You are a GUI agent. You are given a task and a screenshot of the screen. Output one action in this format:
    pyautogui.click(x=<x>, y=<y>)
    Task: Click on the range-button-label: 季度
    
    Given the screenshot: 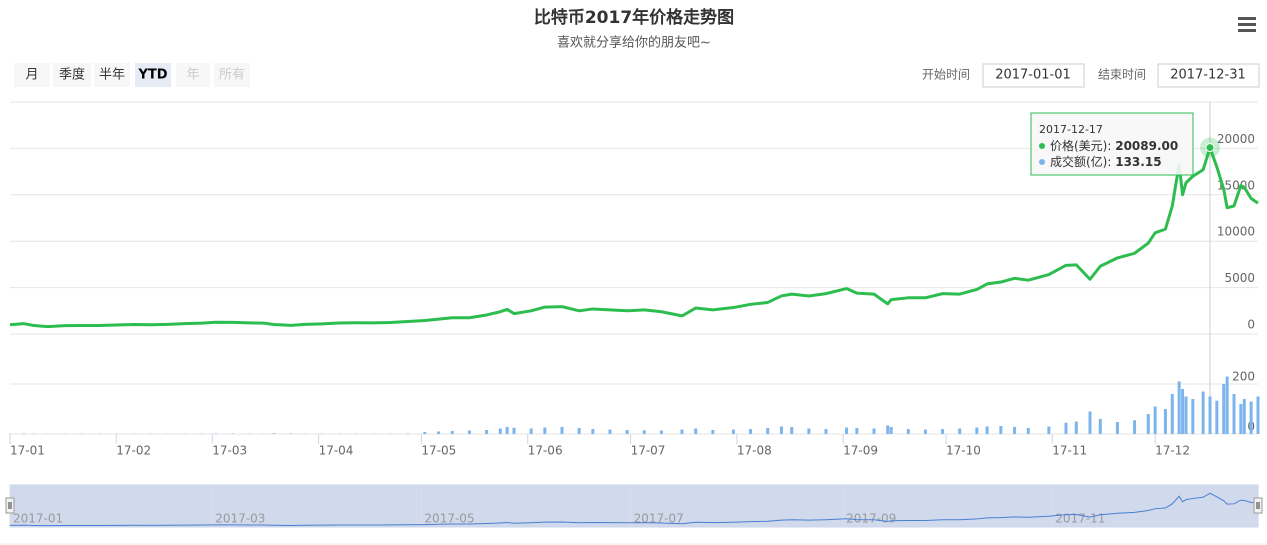 What is the action you would take?
    pyautogui.click(x=72, y=75)
    